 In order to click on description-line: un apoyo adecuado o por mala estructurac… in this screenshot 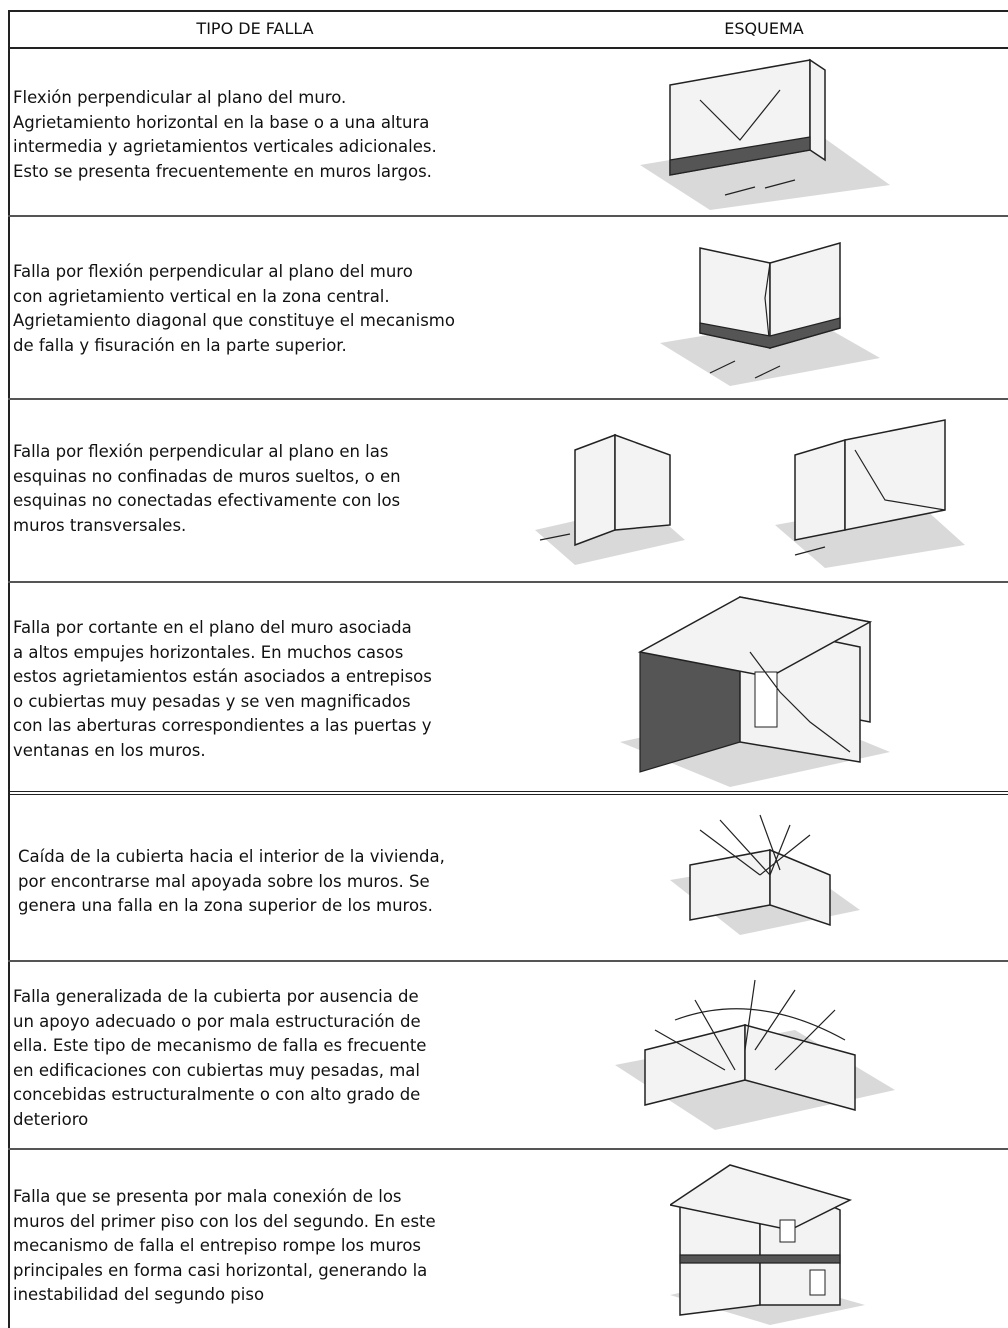, I will do `click(217, 1021)`.